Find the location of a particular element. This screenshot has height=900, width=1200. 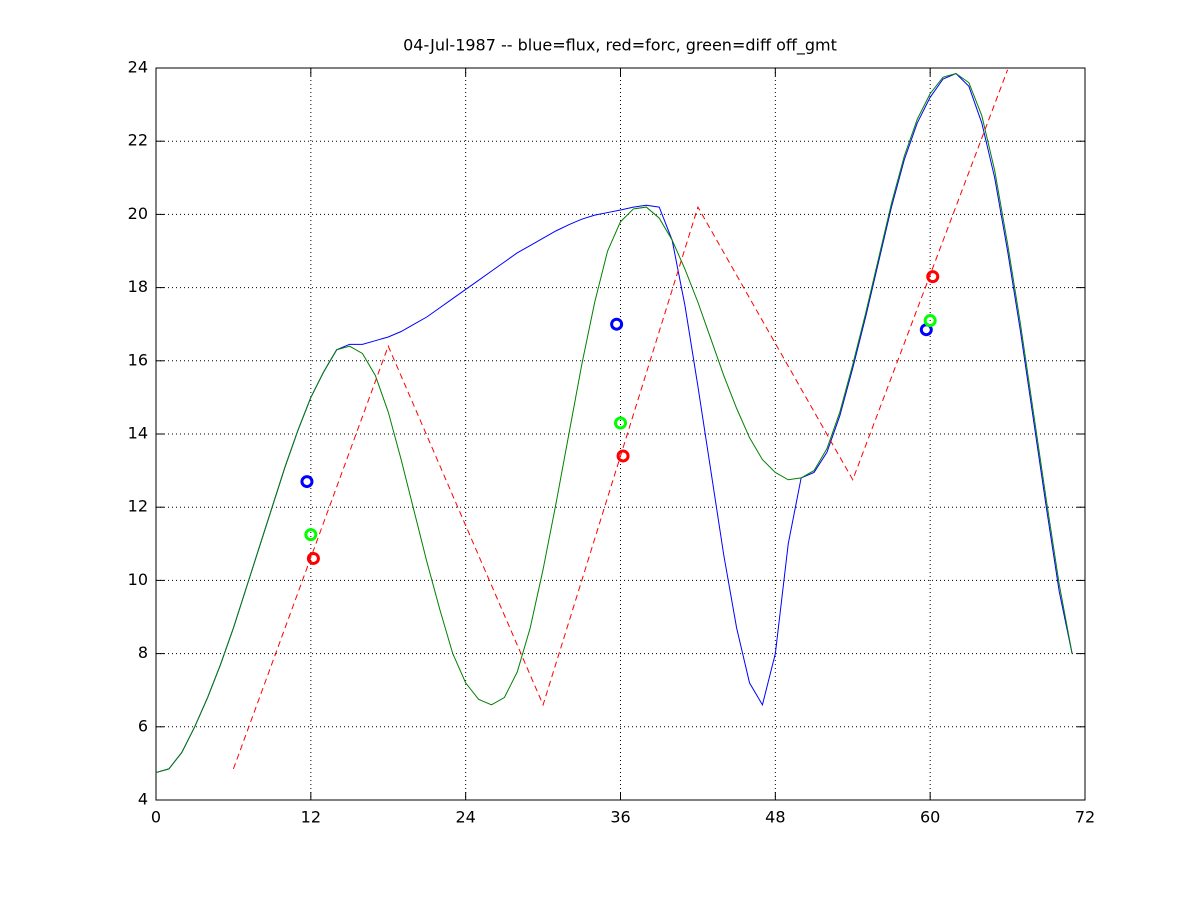

y-tick-label: 18 is located at coordinates (138, 286).